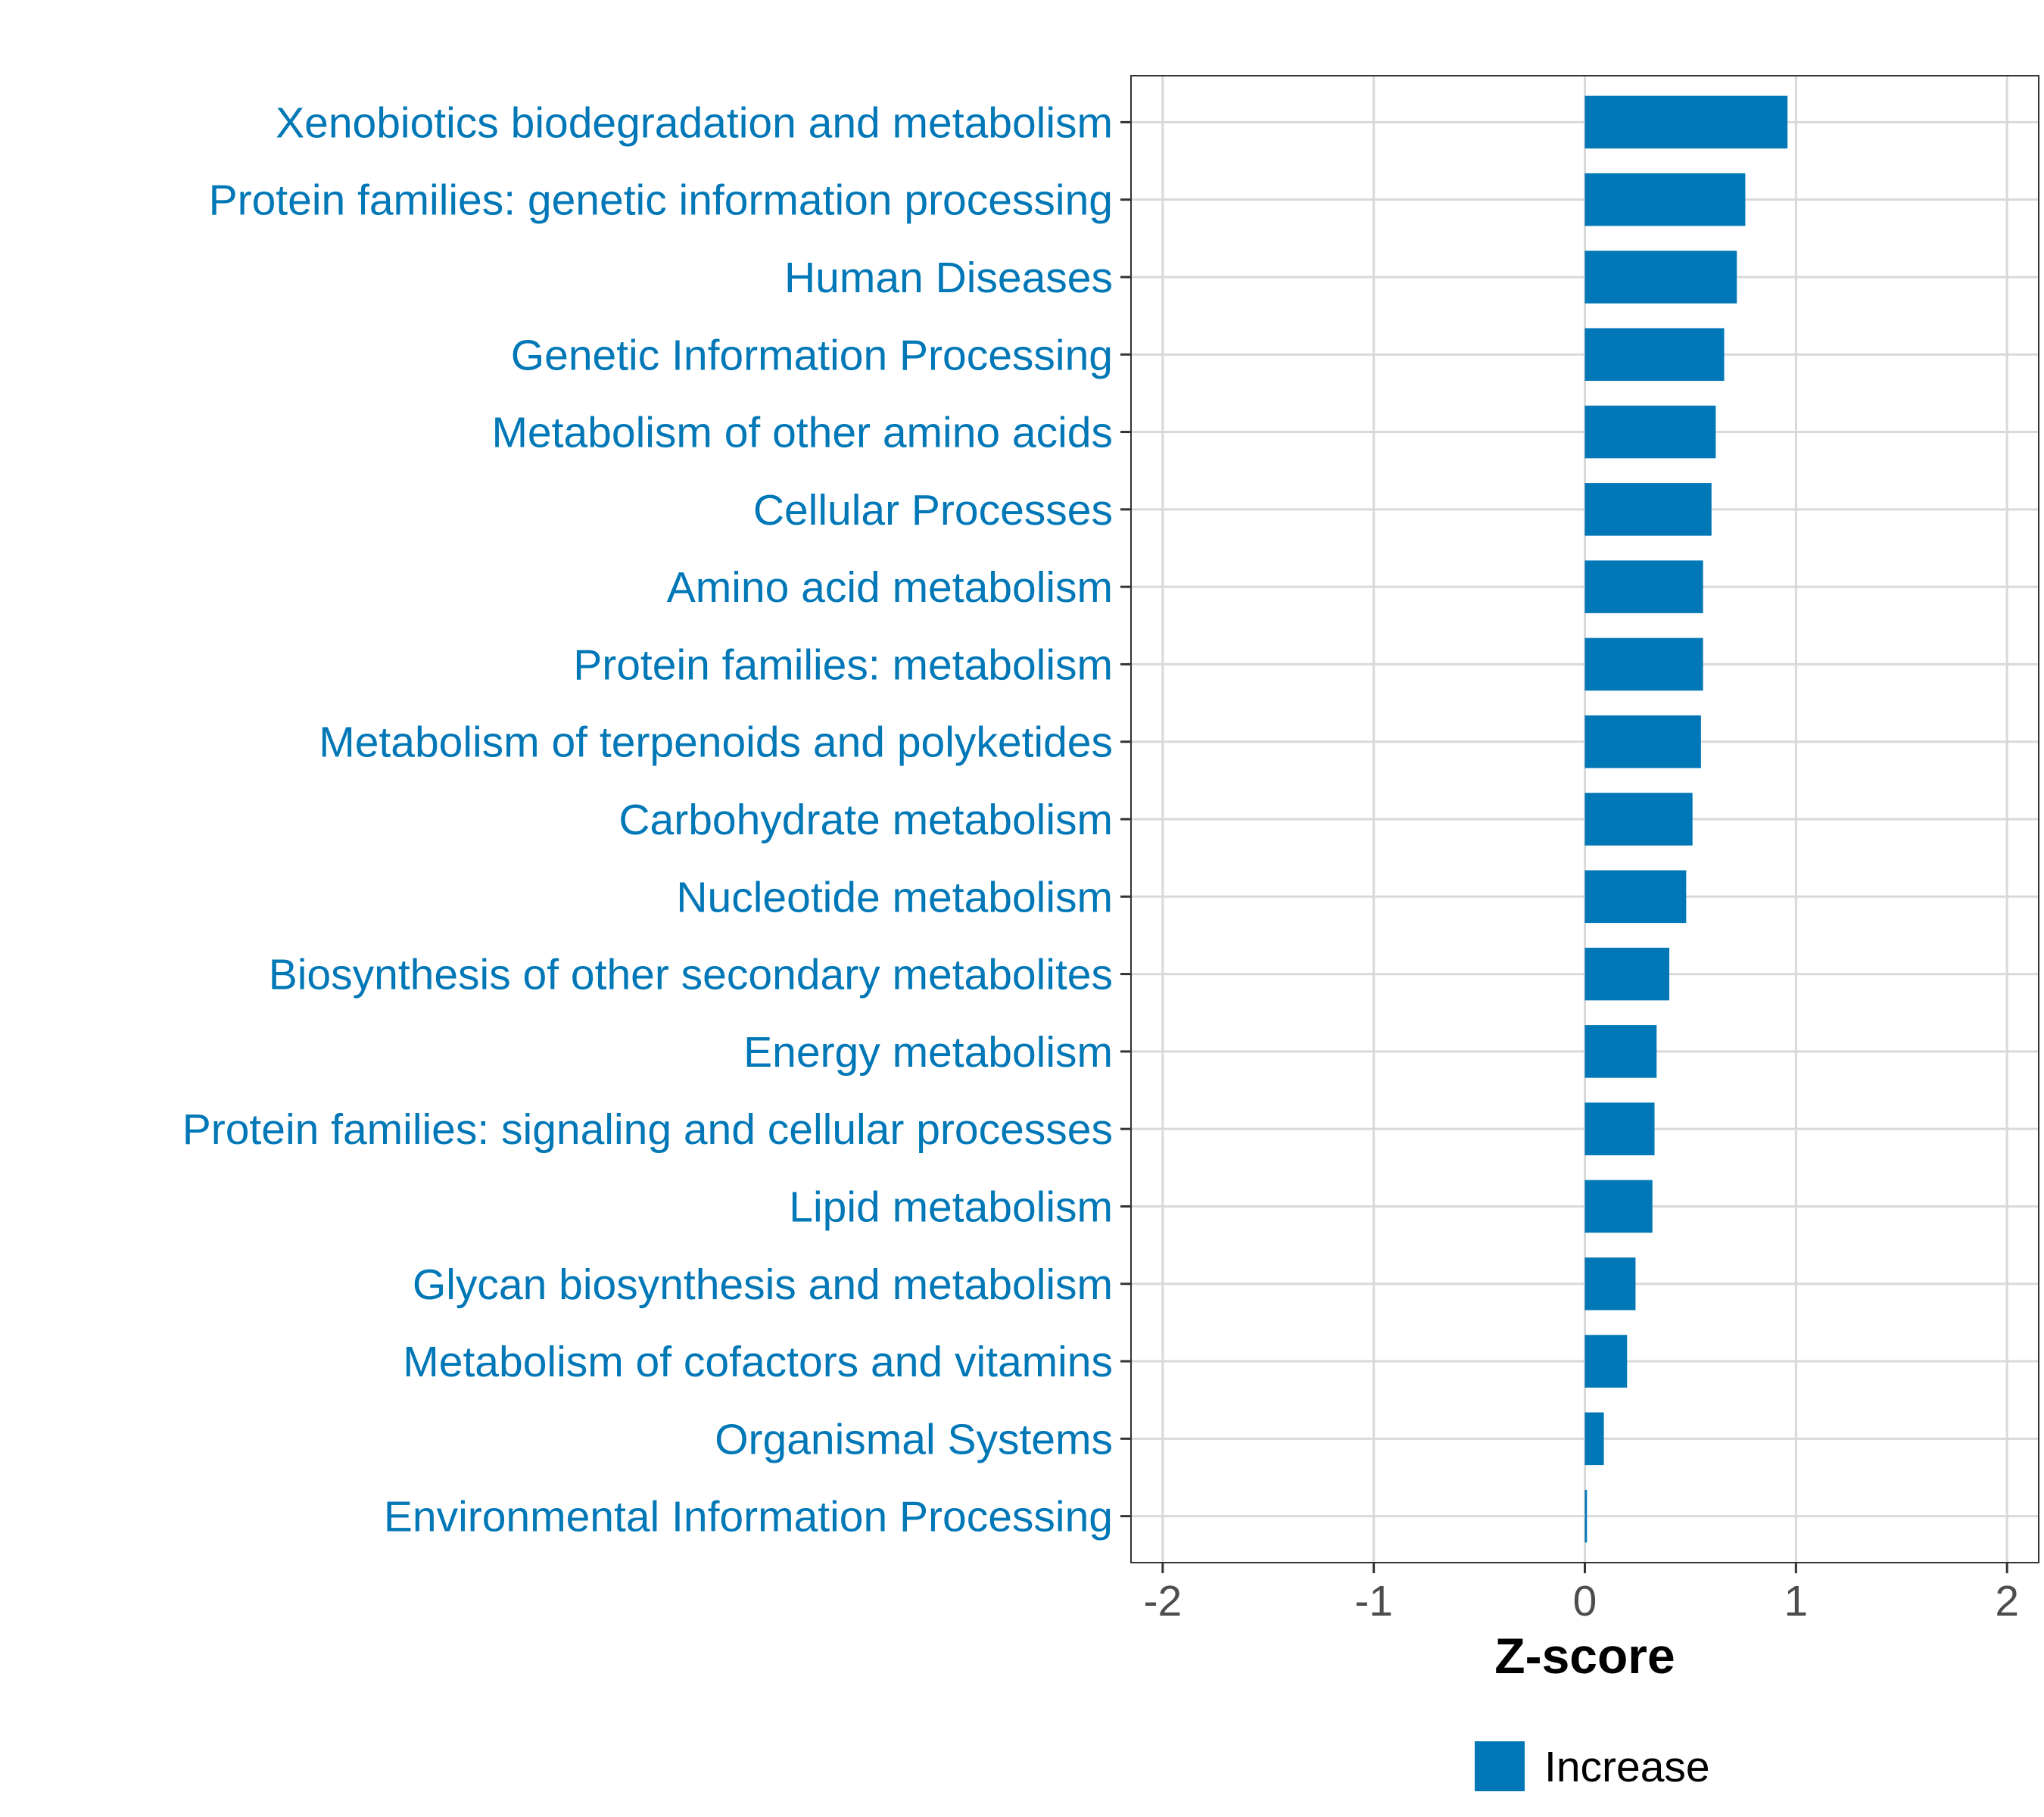 The height and width of the screenshot is (1817, 2044). Describe the element at coordinates (865, 820) in the screenshot. I see `category-label: Carbohydrate metabolism` at that location.